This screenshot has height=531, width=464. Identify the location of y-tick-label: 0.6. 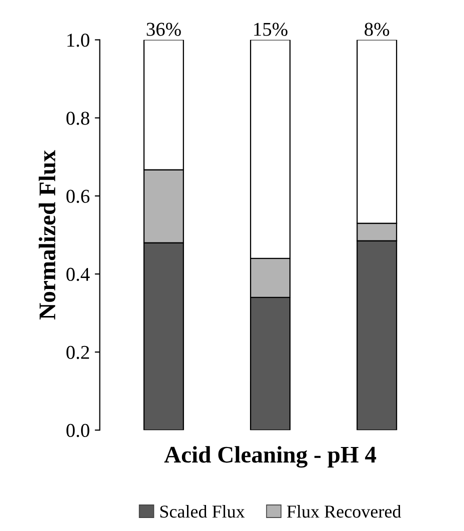
(78, 196).